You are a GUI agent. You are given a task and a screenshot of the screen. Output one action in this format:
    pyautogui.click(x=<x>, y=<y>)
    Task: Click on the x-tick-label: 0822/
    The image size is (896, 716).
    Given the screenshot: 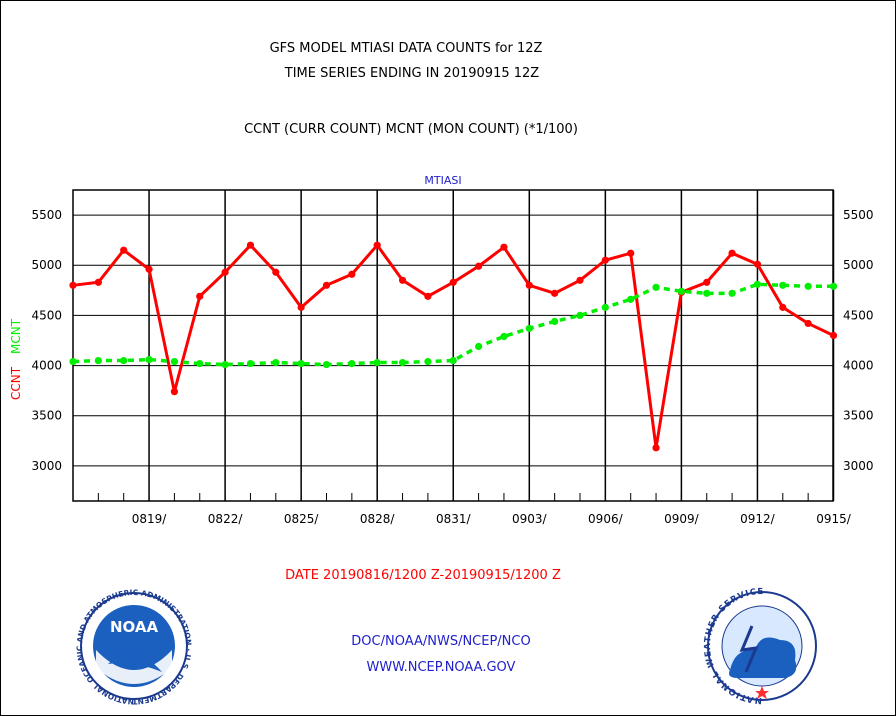 What is the action you would take?
    pyautogui.click(x=226, y=519)
    